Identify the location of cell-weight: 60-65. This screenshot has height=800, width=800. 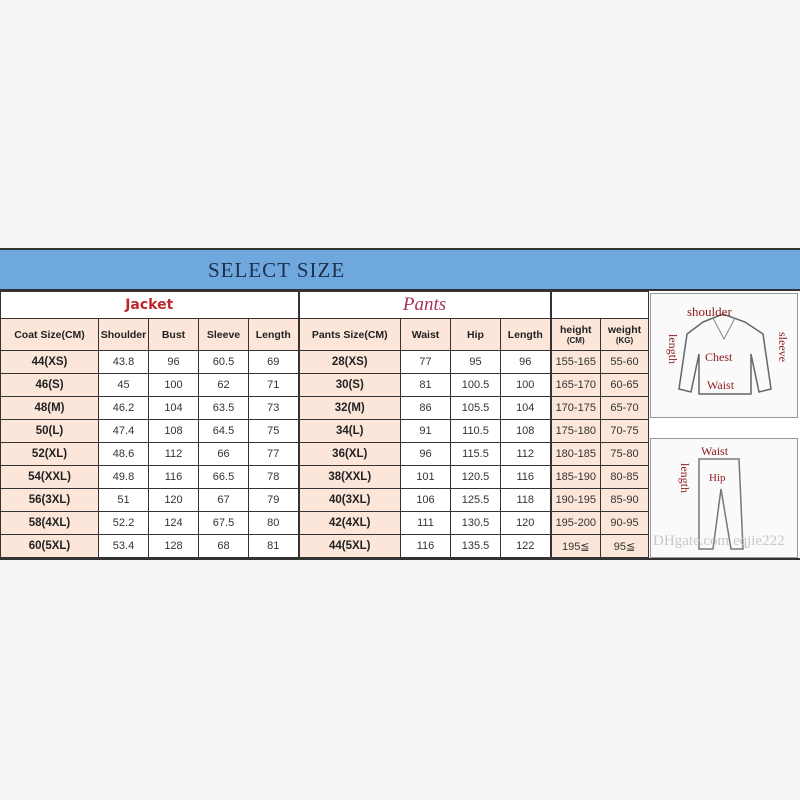
(624, 385).